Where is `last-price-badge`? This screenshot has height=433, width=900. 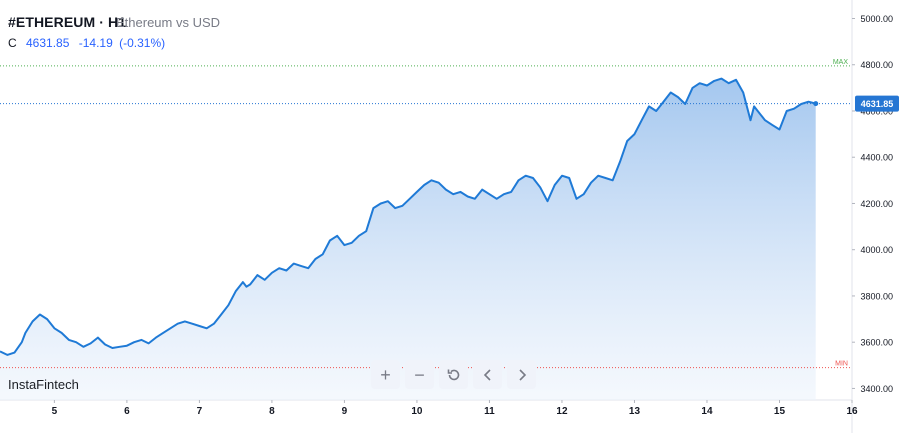 last-price-badge is located at coordinates (877, 103).